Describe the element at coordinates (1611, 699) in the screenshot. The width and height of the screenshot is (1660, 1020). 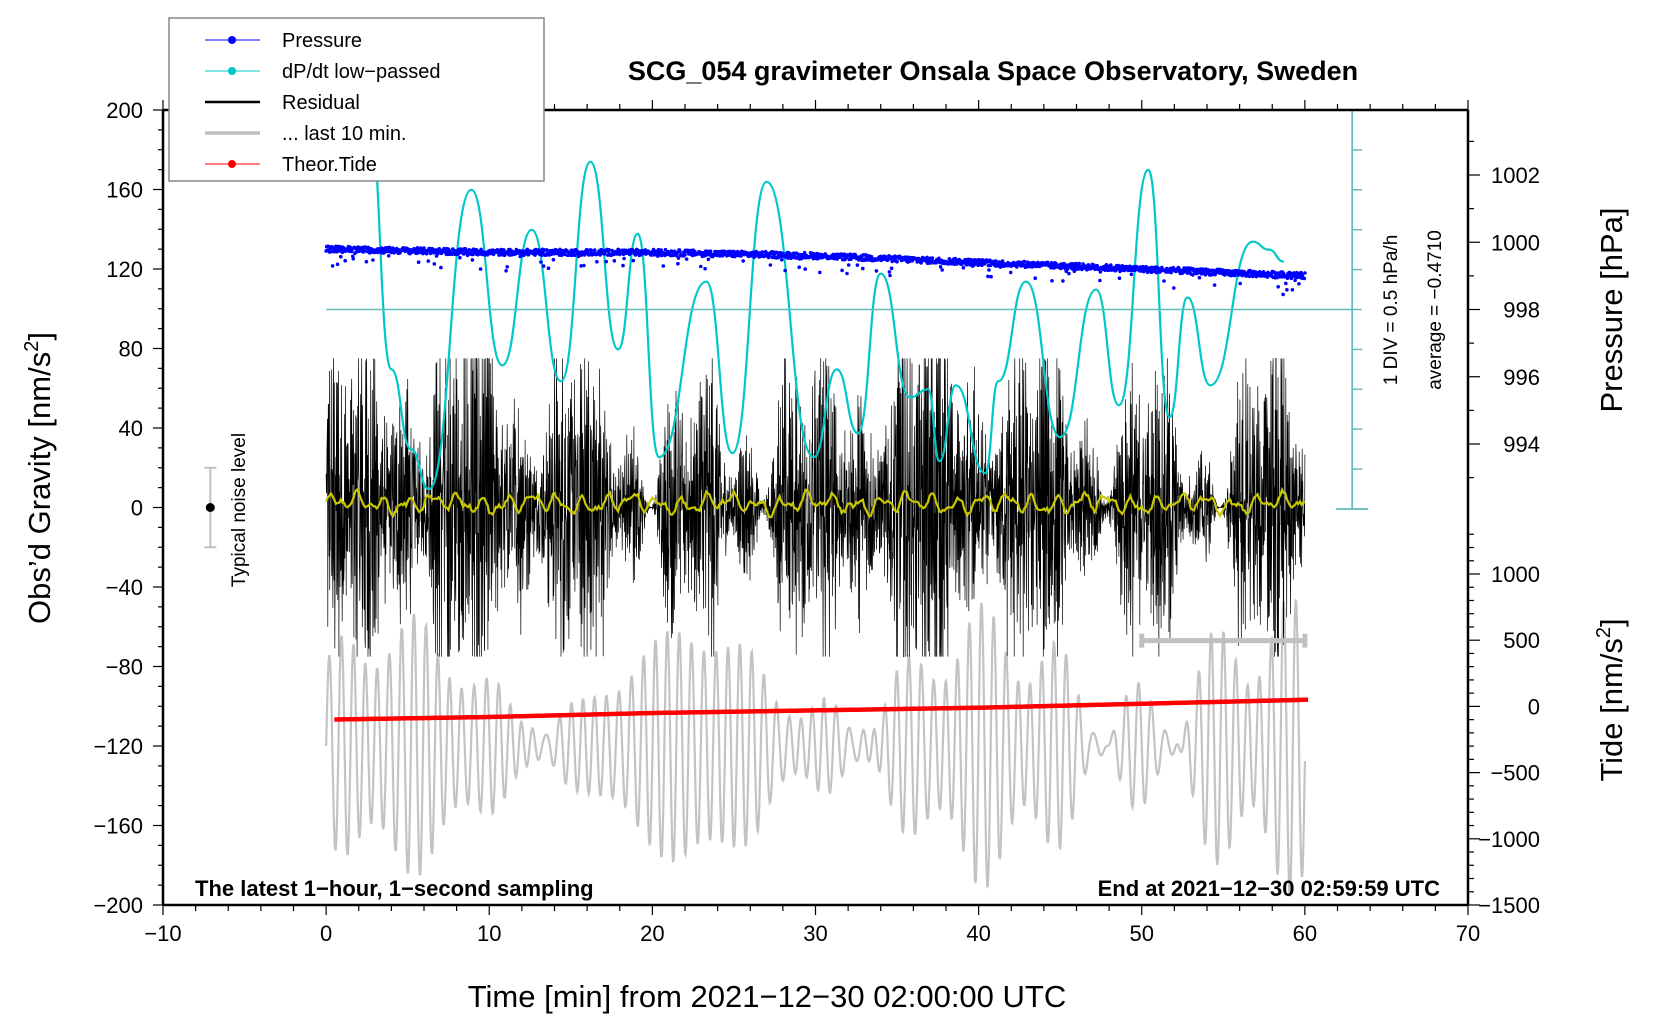
I see `tide-axis-label: Tide [nm/s2]` at that location.